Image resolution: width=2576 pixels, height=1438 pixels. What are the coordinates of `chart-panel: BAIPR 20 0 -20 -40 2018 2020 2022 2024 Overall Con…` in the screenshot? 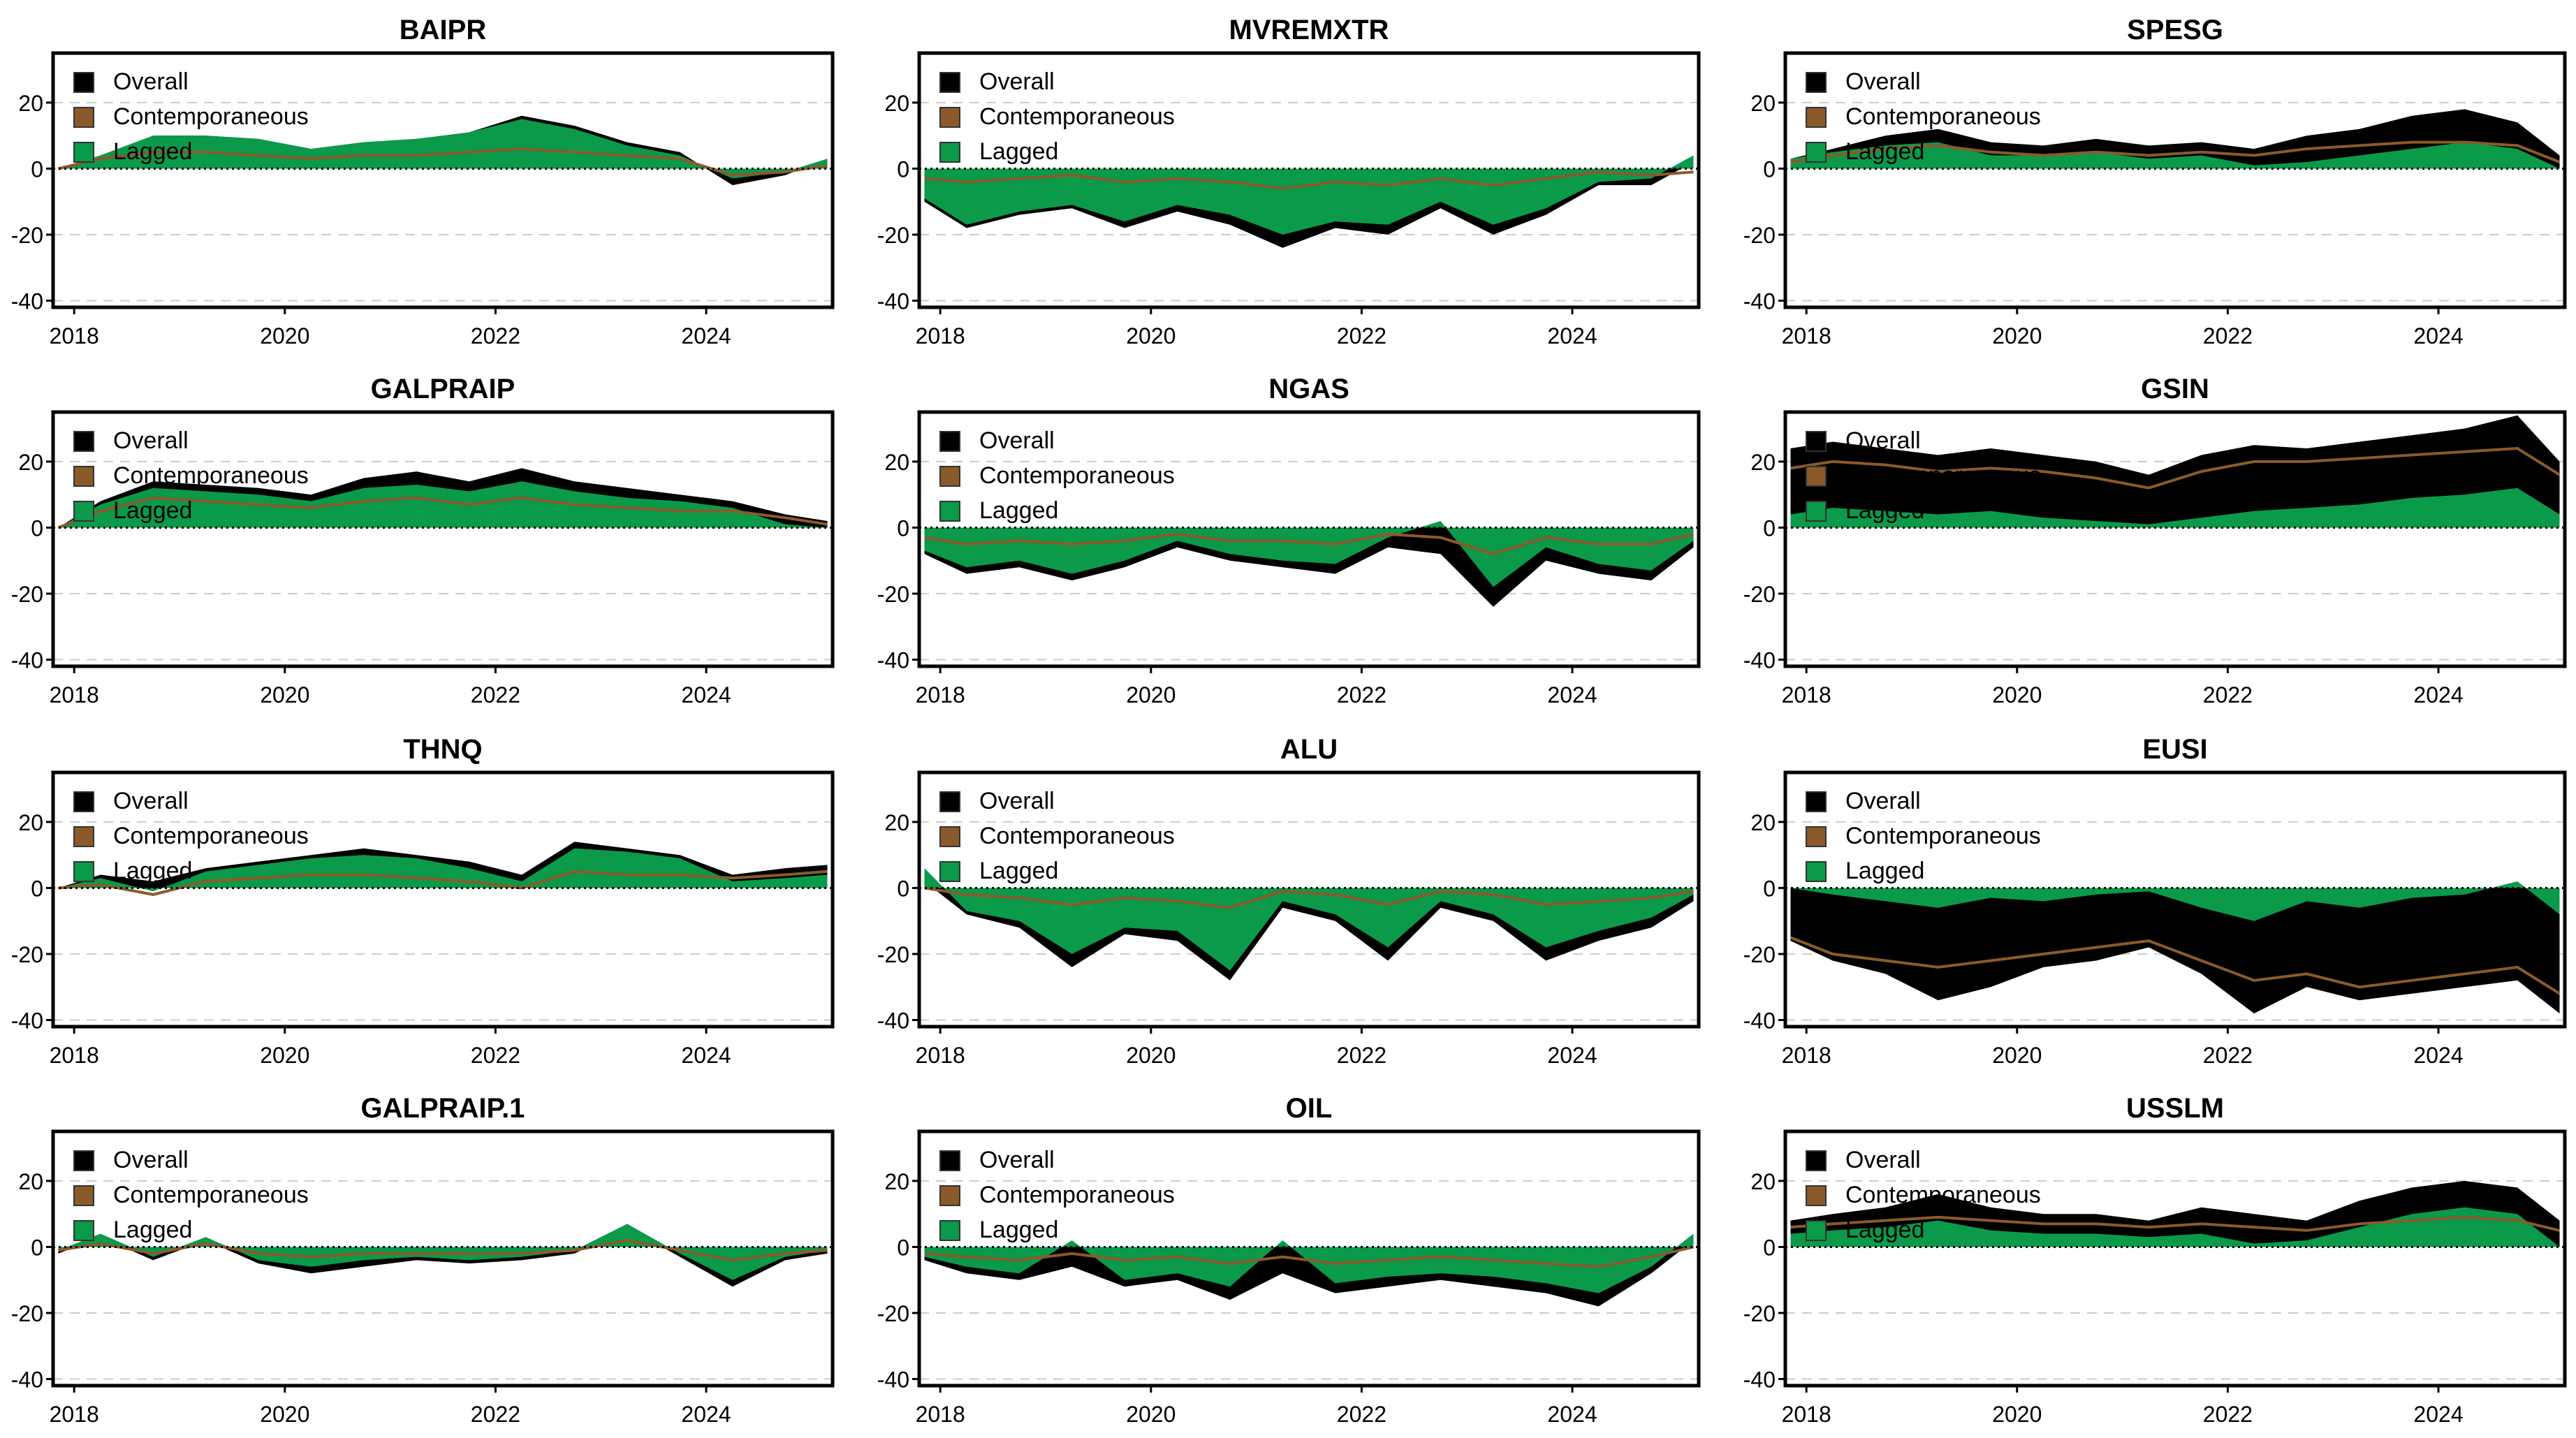 It's located at (423, 182).